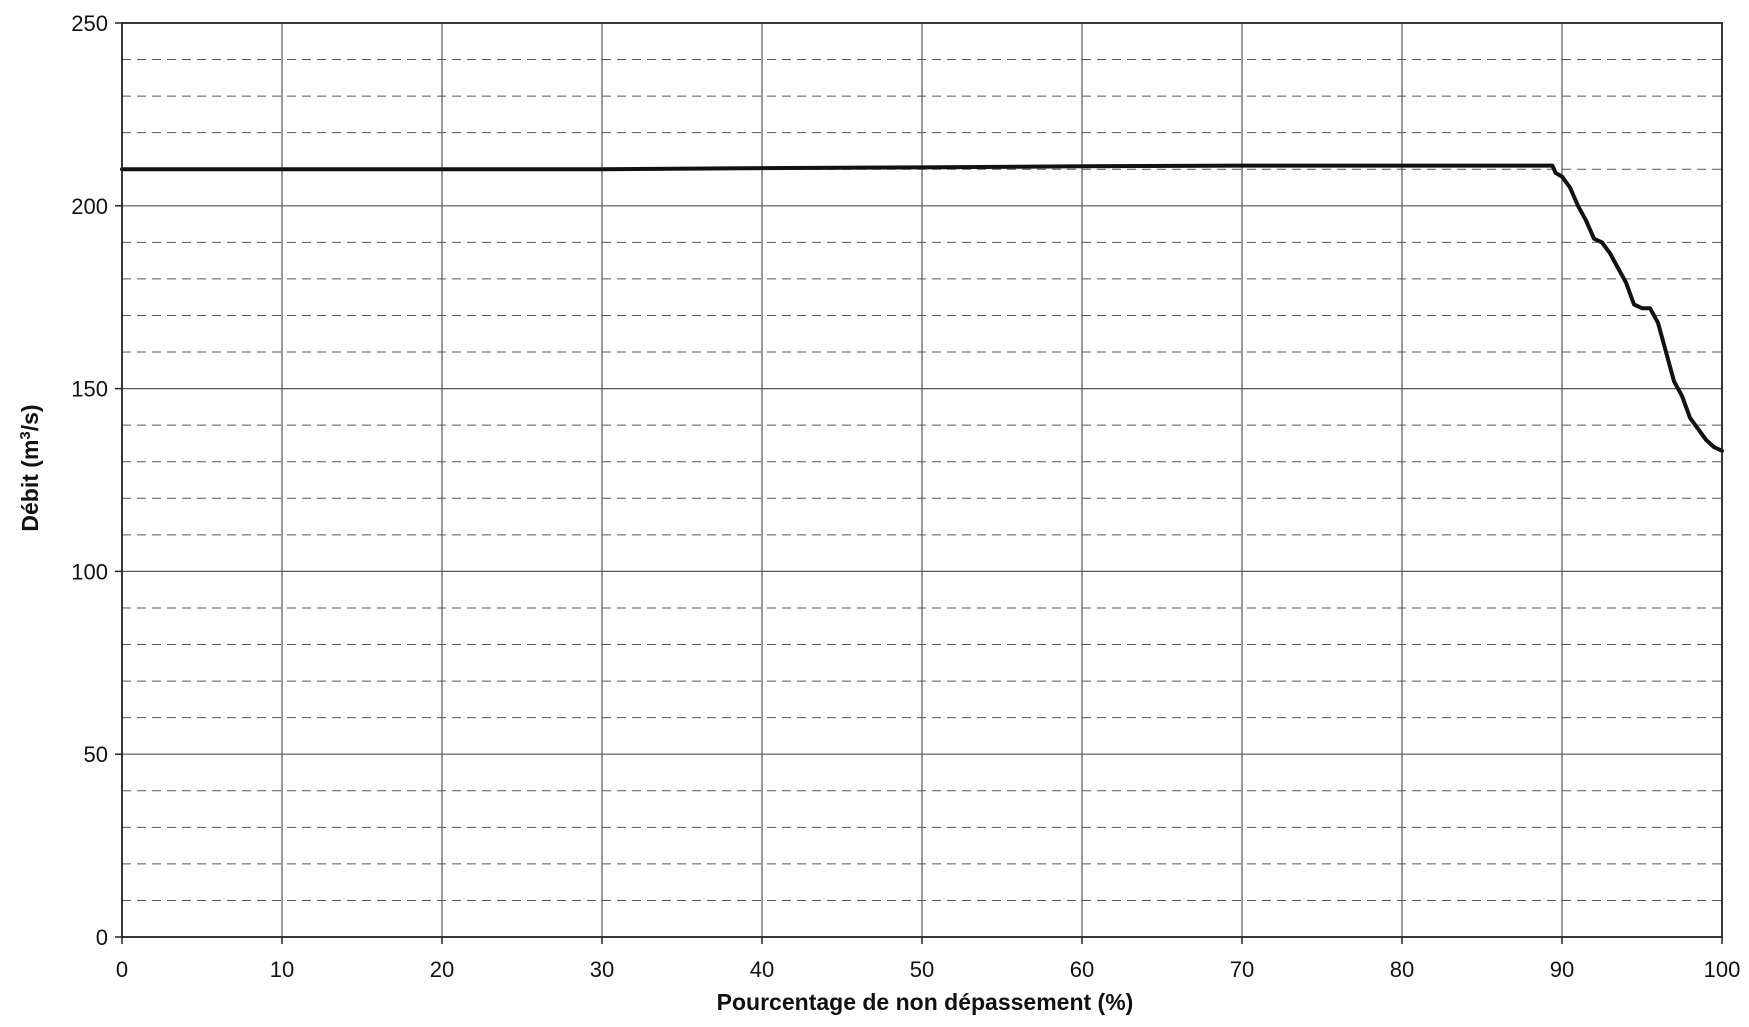  What do you see at coordinates (96, 754) in the screenshot?
I see `y-tick-label: 50` at bounding box center [96, 754].